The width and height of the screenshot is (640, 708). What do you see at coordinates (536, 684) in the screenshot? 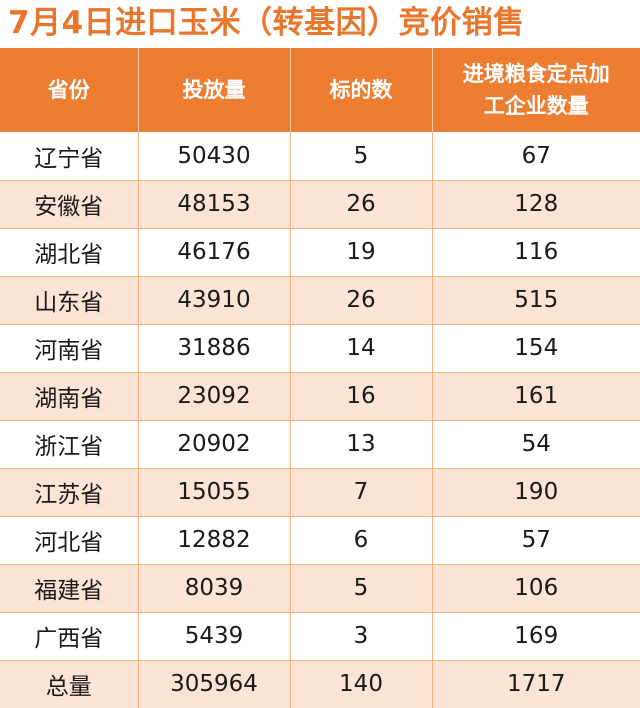
I see `enterprise-count-cell: 1717` at bounding box center [536, 684].